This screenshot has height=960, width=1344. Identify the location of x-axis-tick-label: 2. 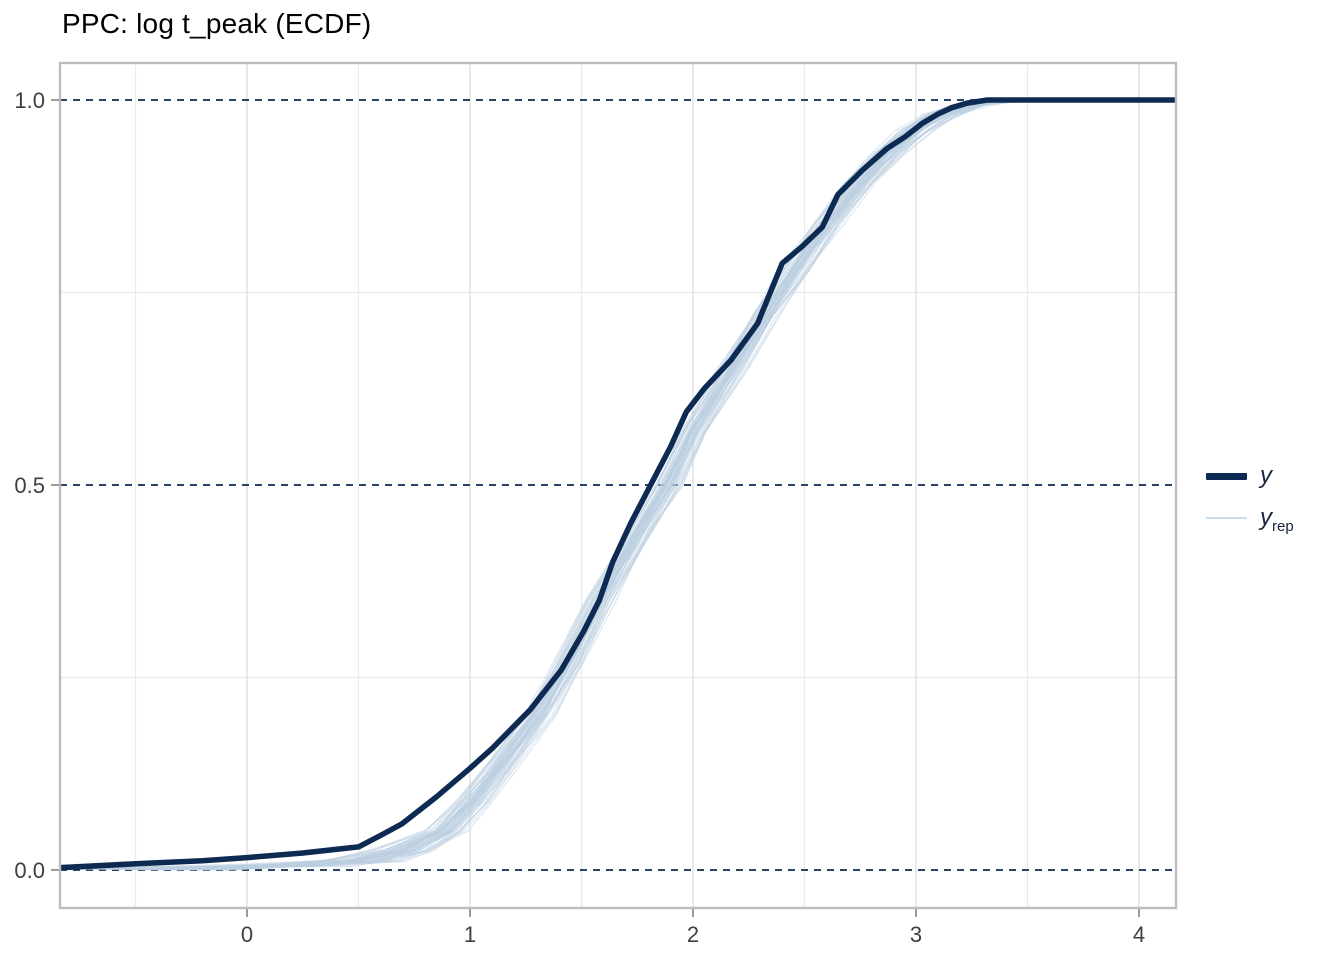
(693, 934).